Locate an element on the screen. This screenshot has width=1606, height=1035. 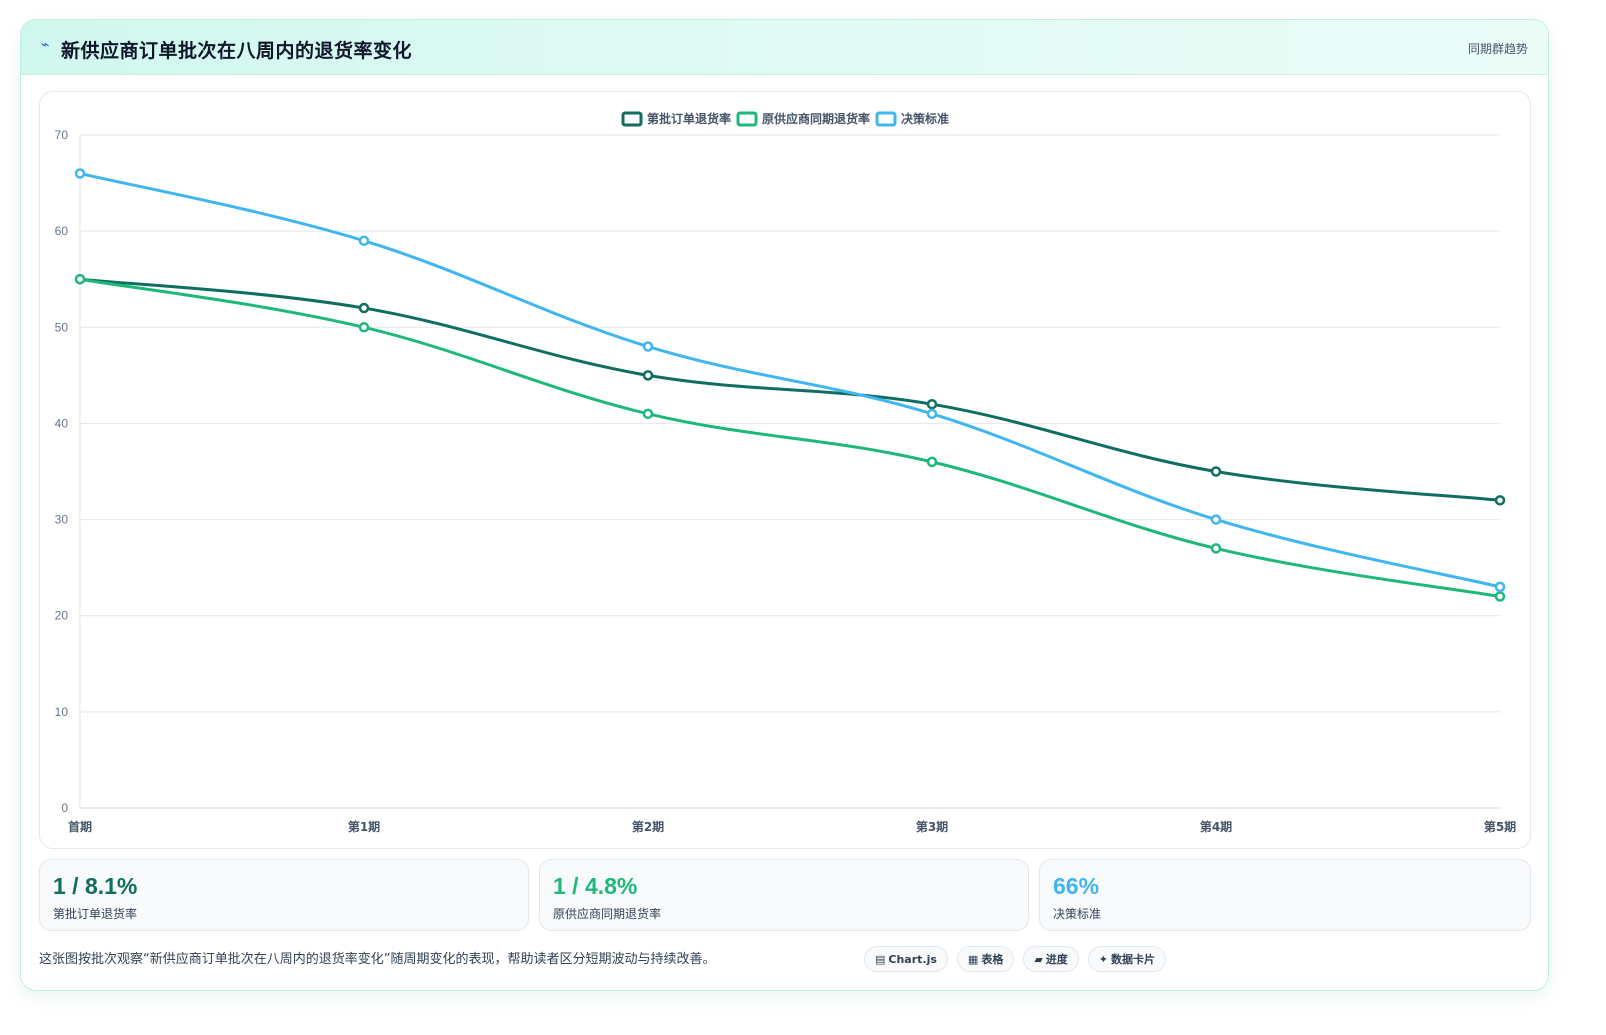
y-tick-label: 20 is located at coordinates (62, 616).